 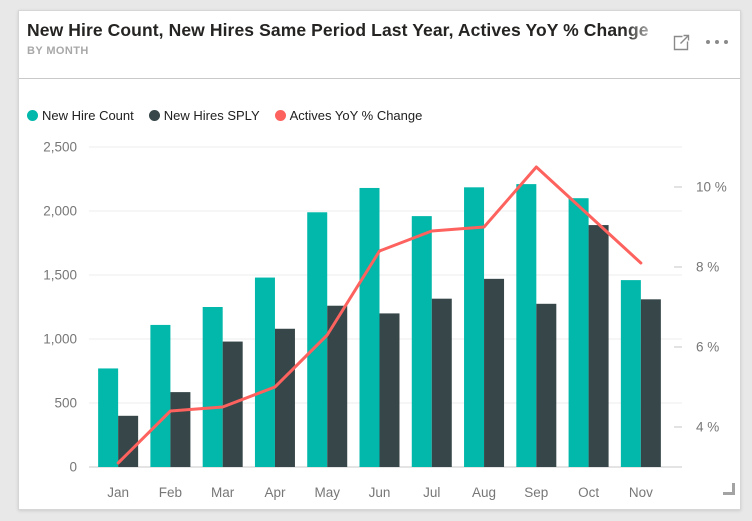 What do you see at coordinates (284, 397) in the screenshot?
I see `bar-new-hires-sply-Apr` at bounding box center [284, 397].